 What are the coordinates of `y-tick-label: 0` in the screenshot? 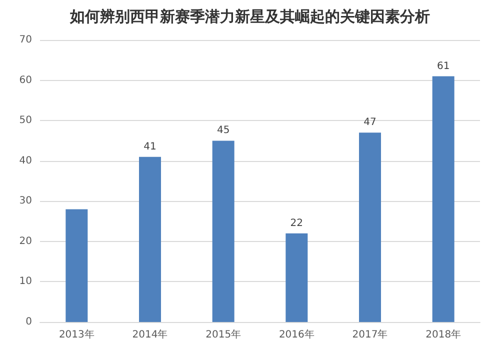 It's located at (29, 322).